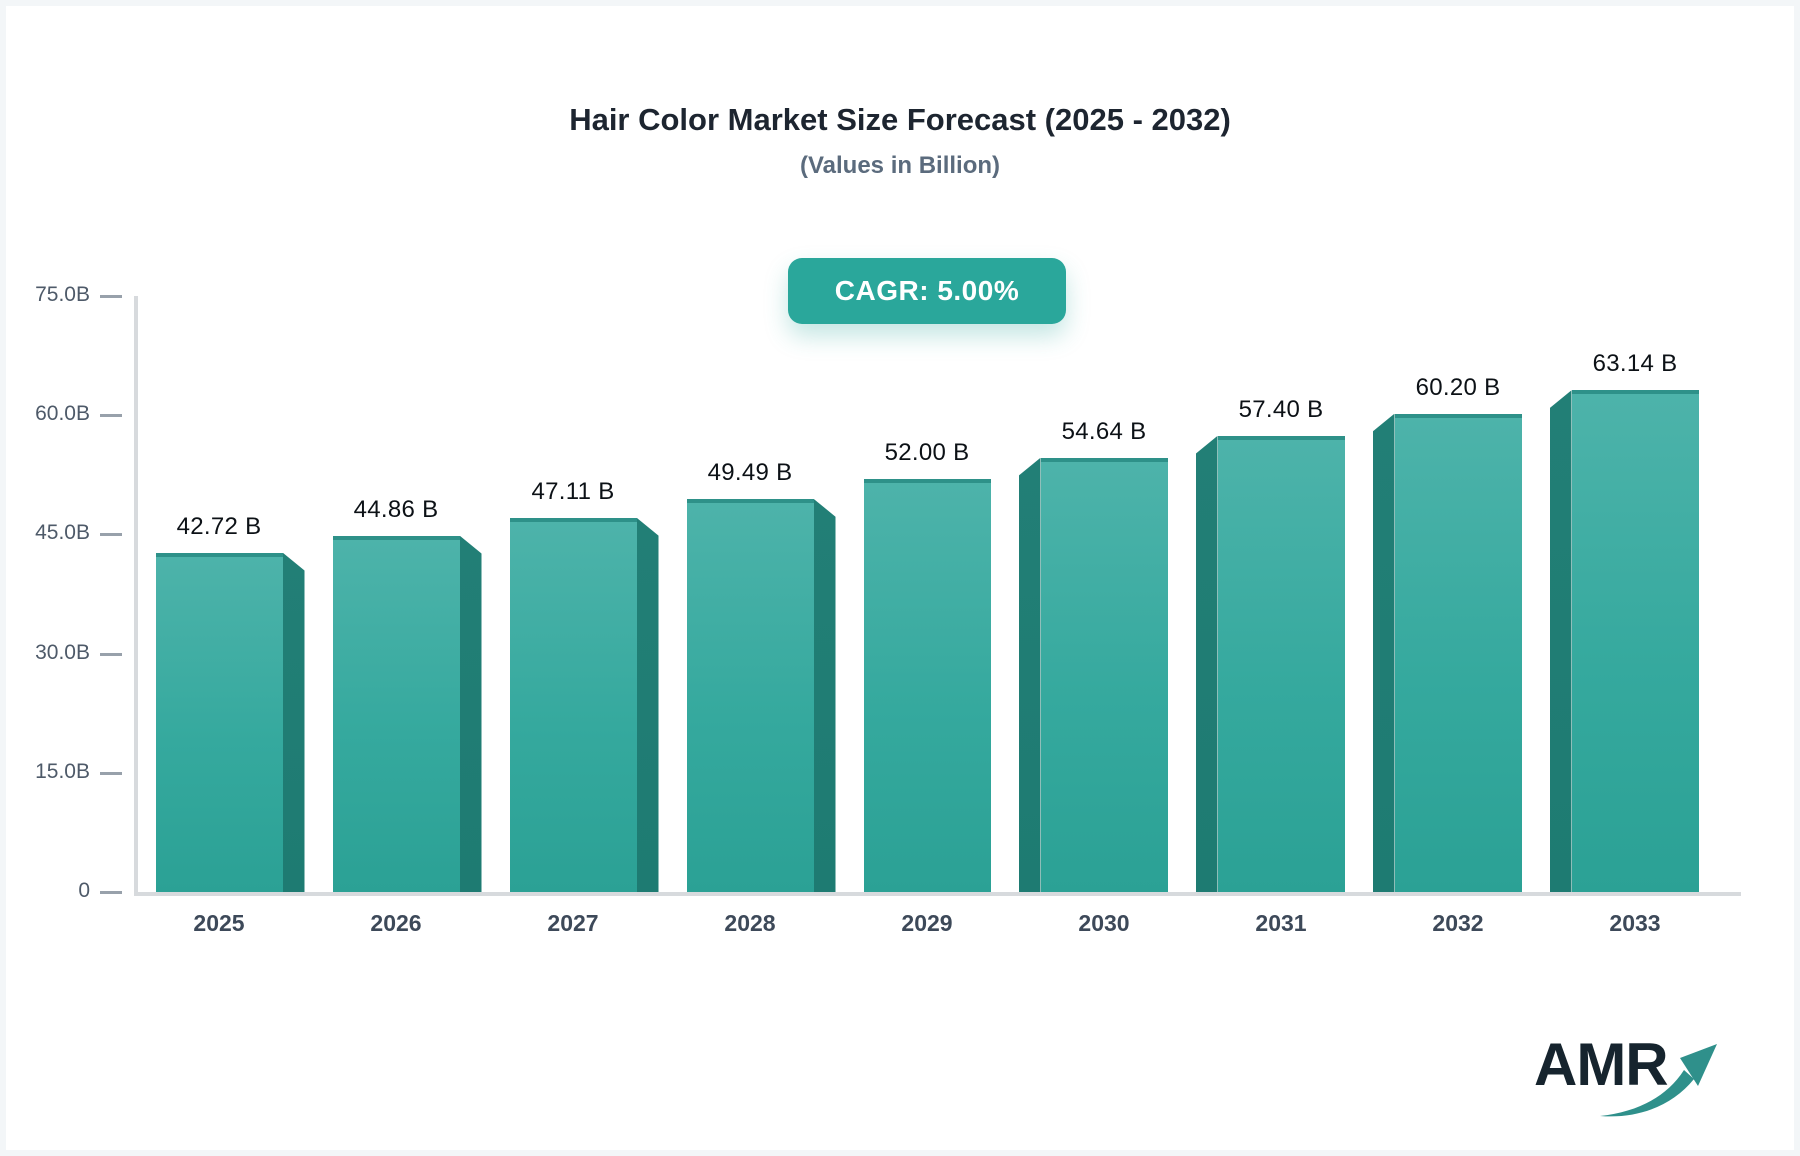 This screenshot has width=1800, height=1156. Describe the element at coordinates (927, 291) in the screenshot. I see `cagr-badge: CAGR: 5.00%` at that location.